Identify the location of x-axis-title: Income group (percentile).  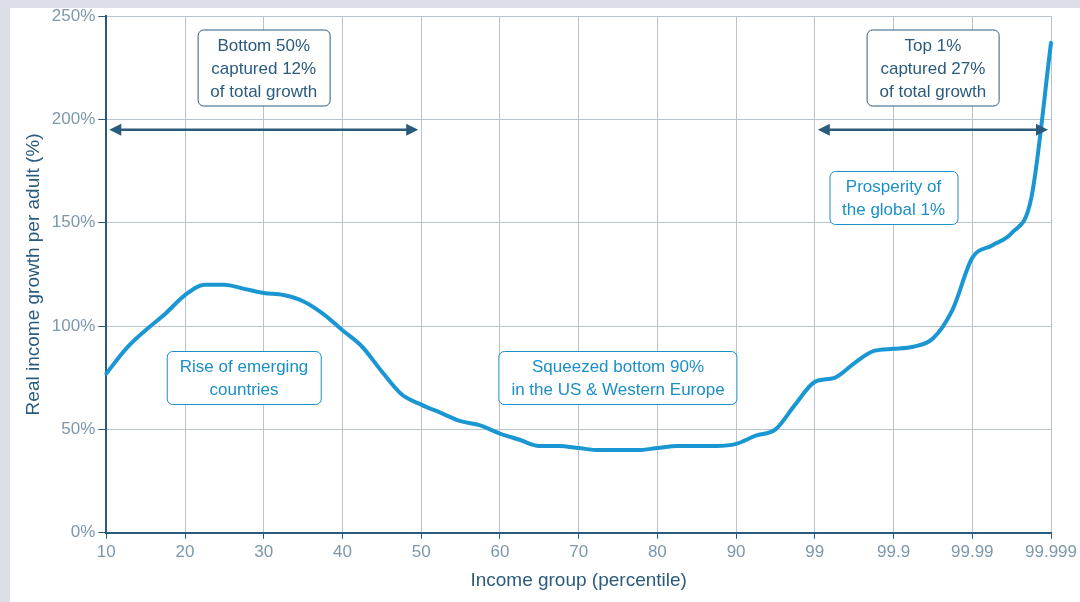
(578, 579).